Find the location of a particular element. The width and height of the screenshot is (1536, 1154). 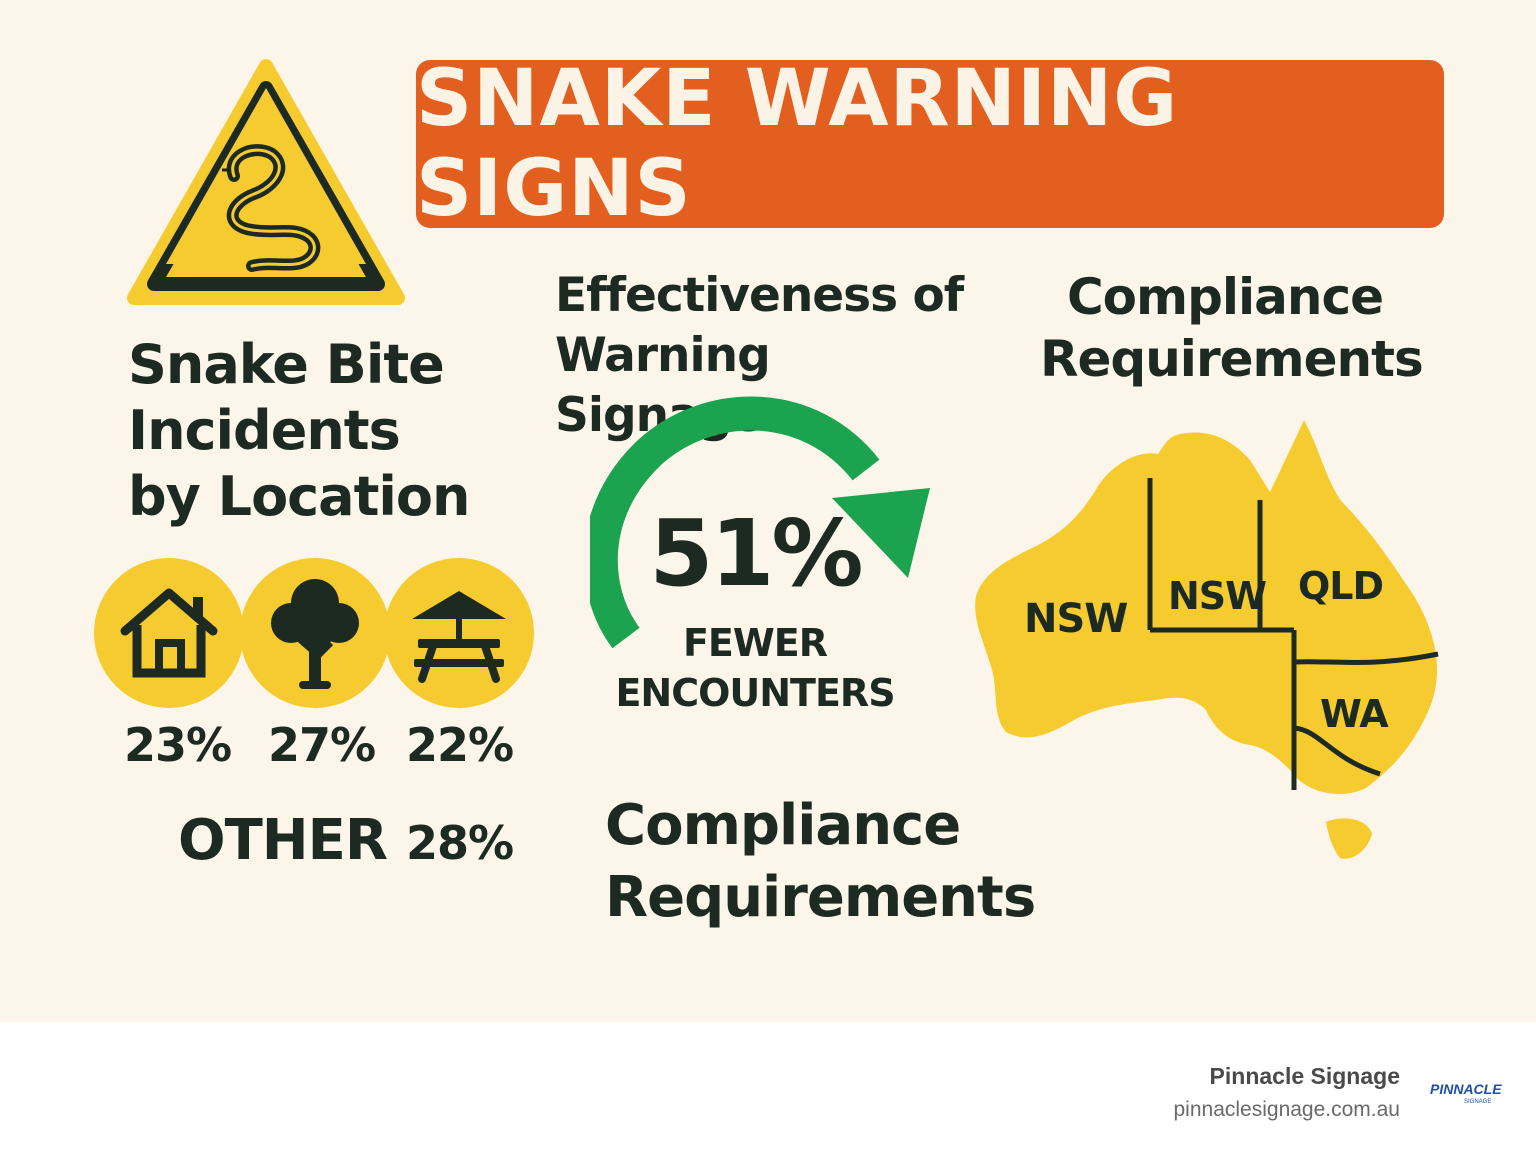

effectiveness-caption: FEWER ENCOUNTERS is located at coordinates (755, 668).